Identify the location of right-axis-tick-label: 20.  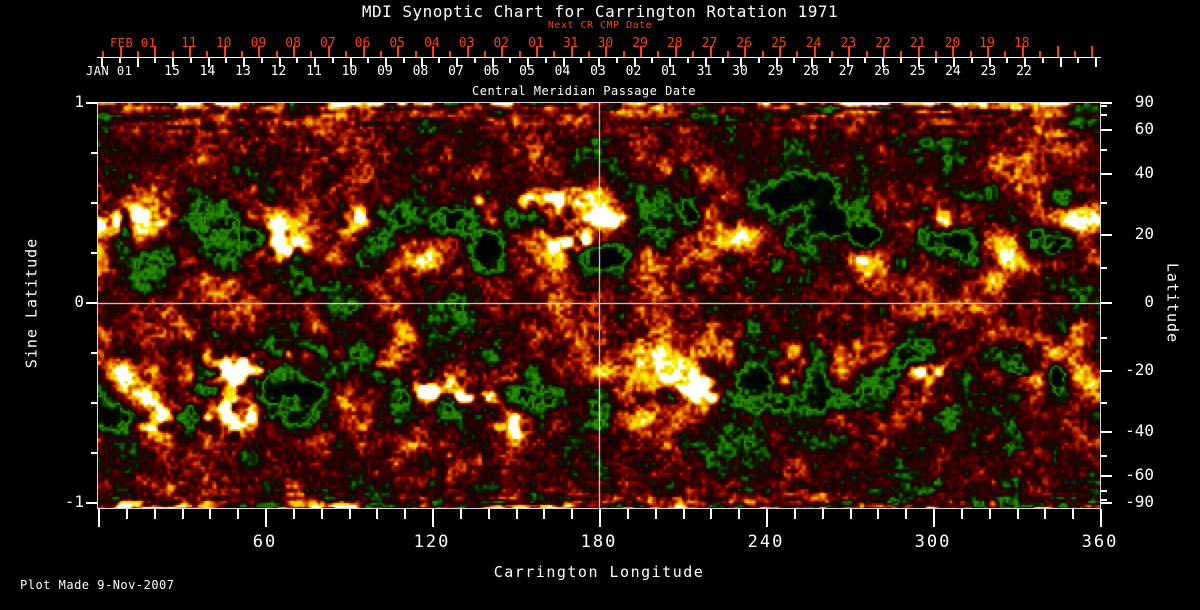
(1144, 233).